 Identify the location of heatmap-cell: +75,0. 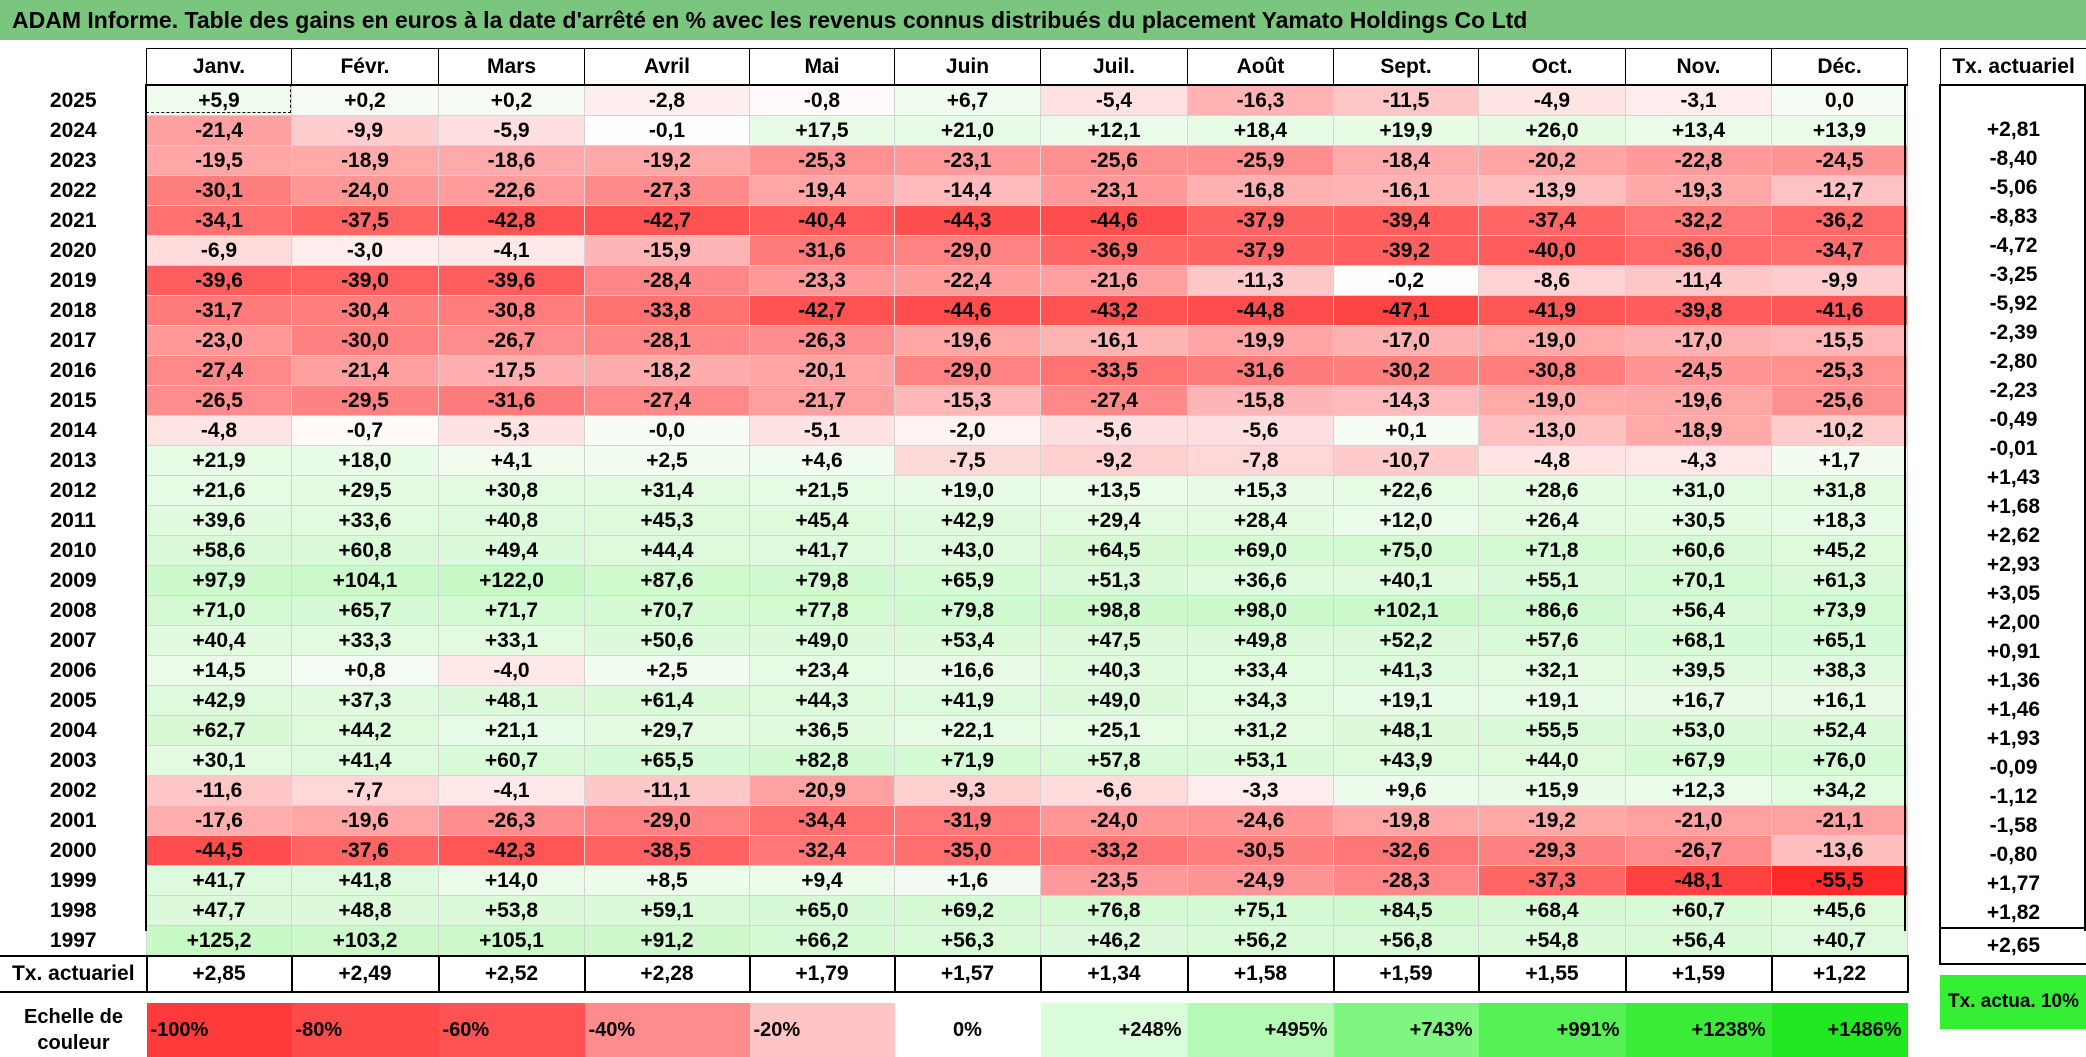
(1406, 550).